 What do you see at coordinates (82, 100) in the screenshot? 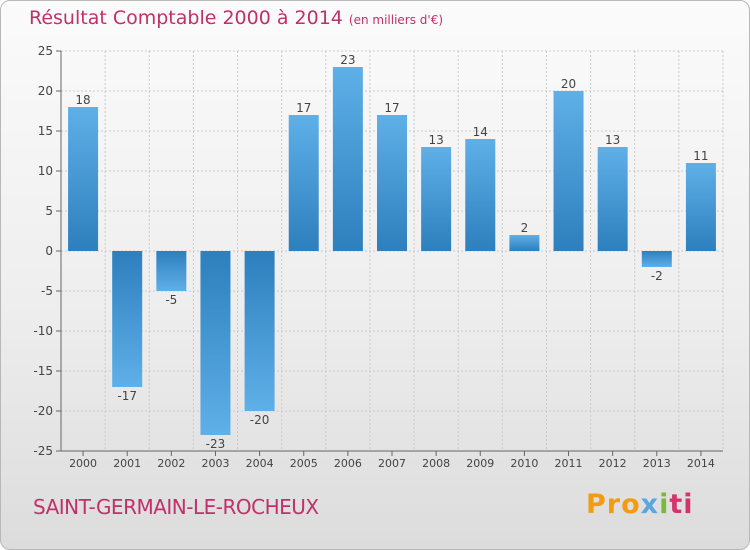
I see `data-label-2000: 18` at bounding box center [82, 100].